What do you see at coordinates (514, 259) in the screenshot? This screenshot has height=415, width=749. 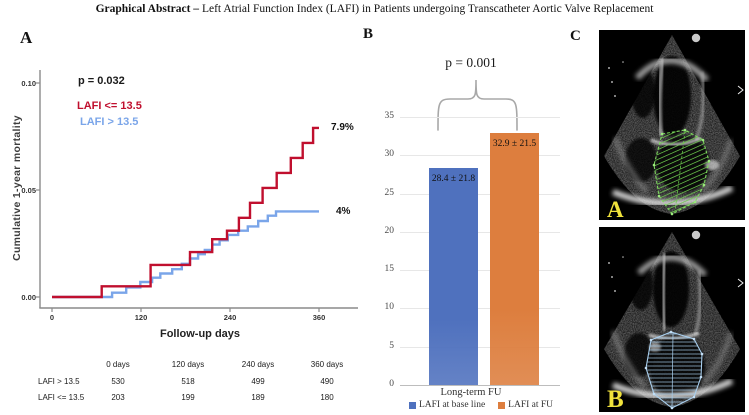 I see `bar-lafi-fu` at bounding box center [514, 259].